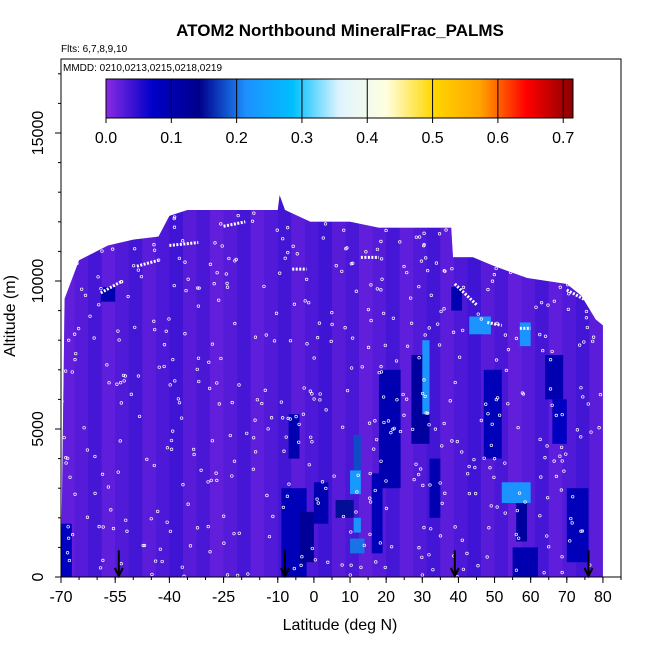 This screenshot has width=650, height=650. I want to click on dates-note: MMDD: 0210,0213,0215,0218,0219, so click(142, 68).